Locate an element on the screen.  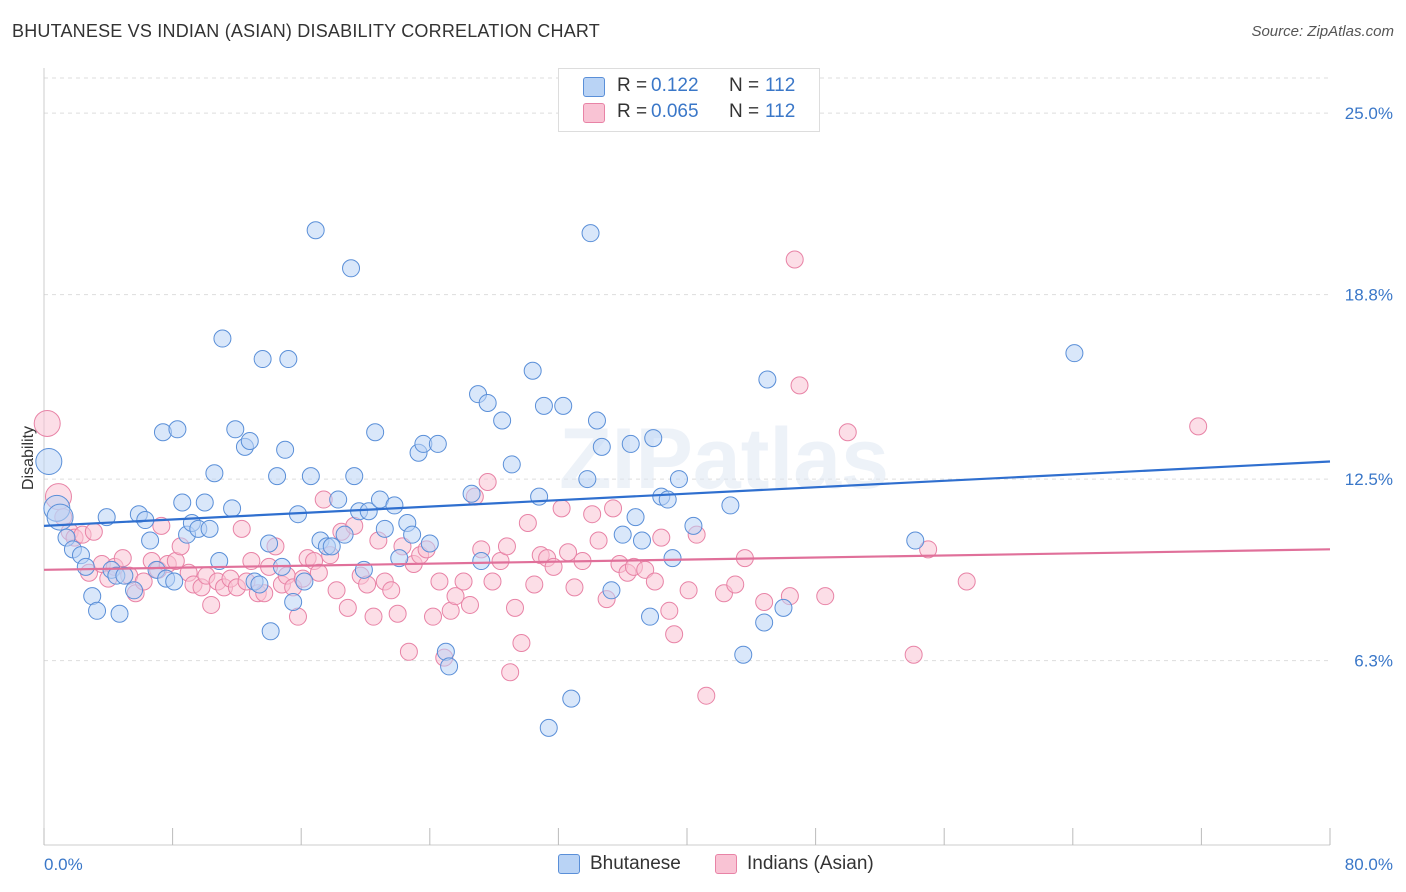
trend-lines is located at coordinates (687, 515).